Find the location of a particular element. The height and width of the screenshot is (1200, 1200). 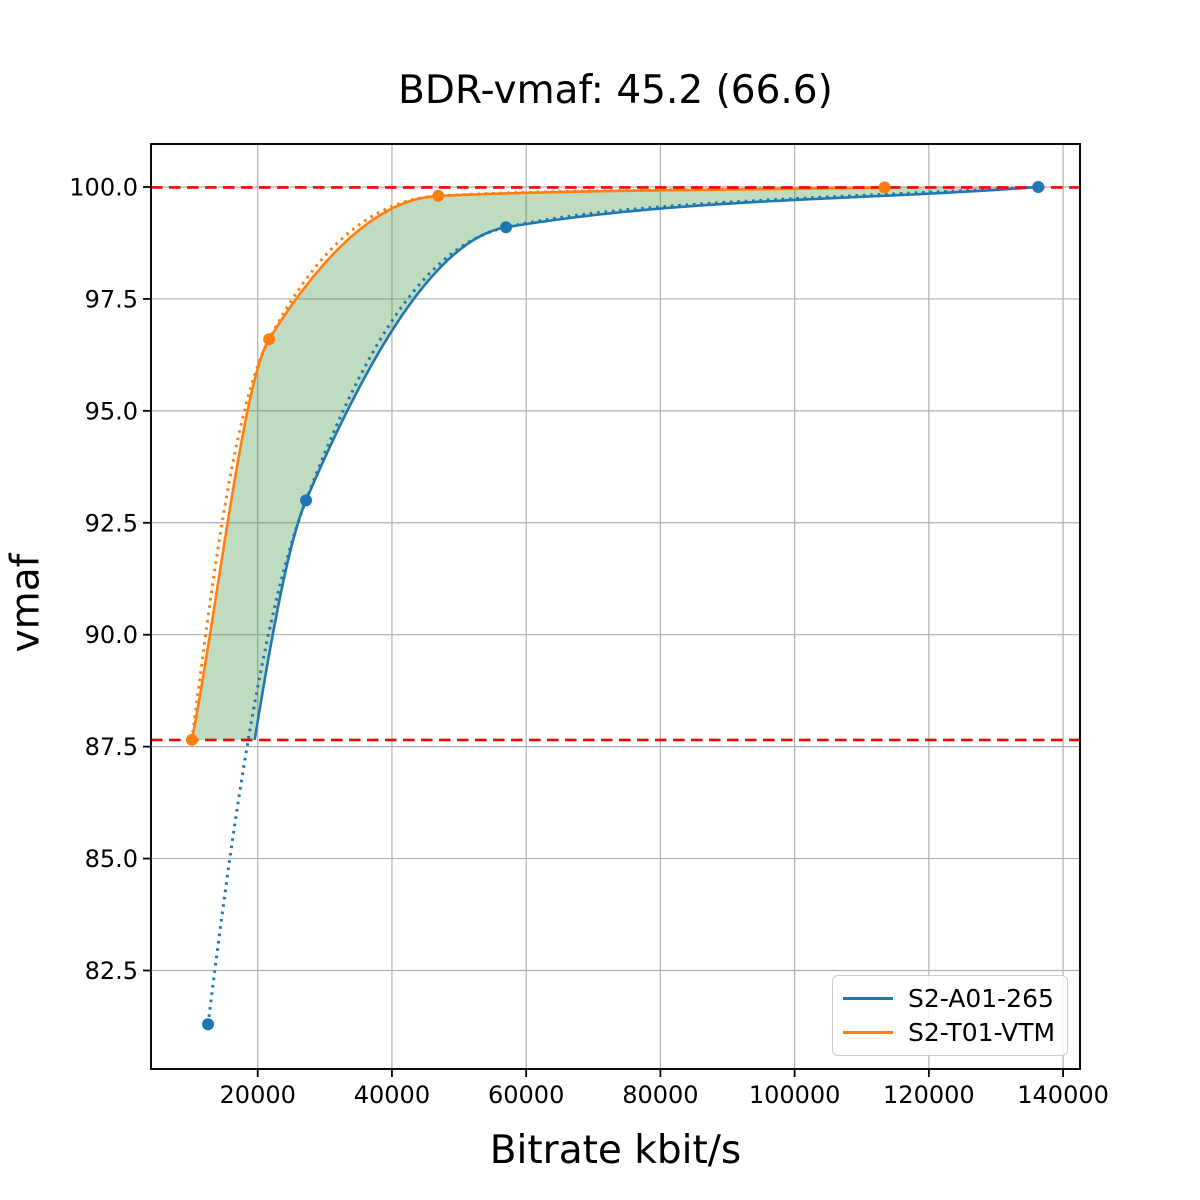

y-tick-label: 82.5 is located at coordinates (111, 971).